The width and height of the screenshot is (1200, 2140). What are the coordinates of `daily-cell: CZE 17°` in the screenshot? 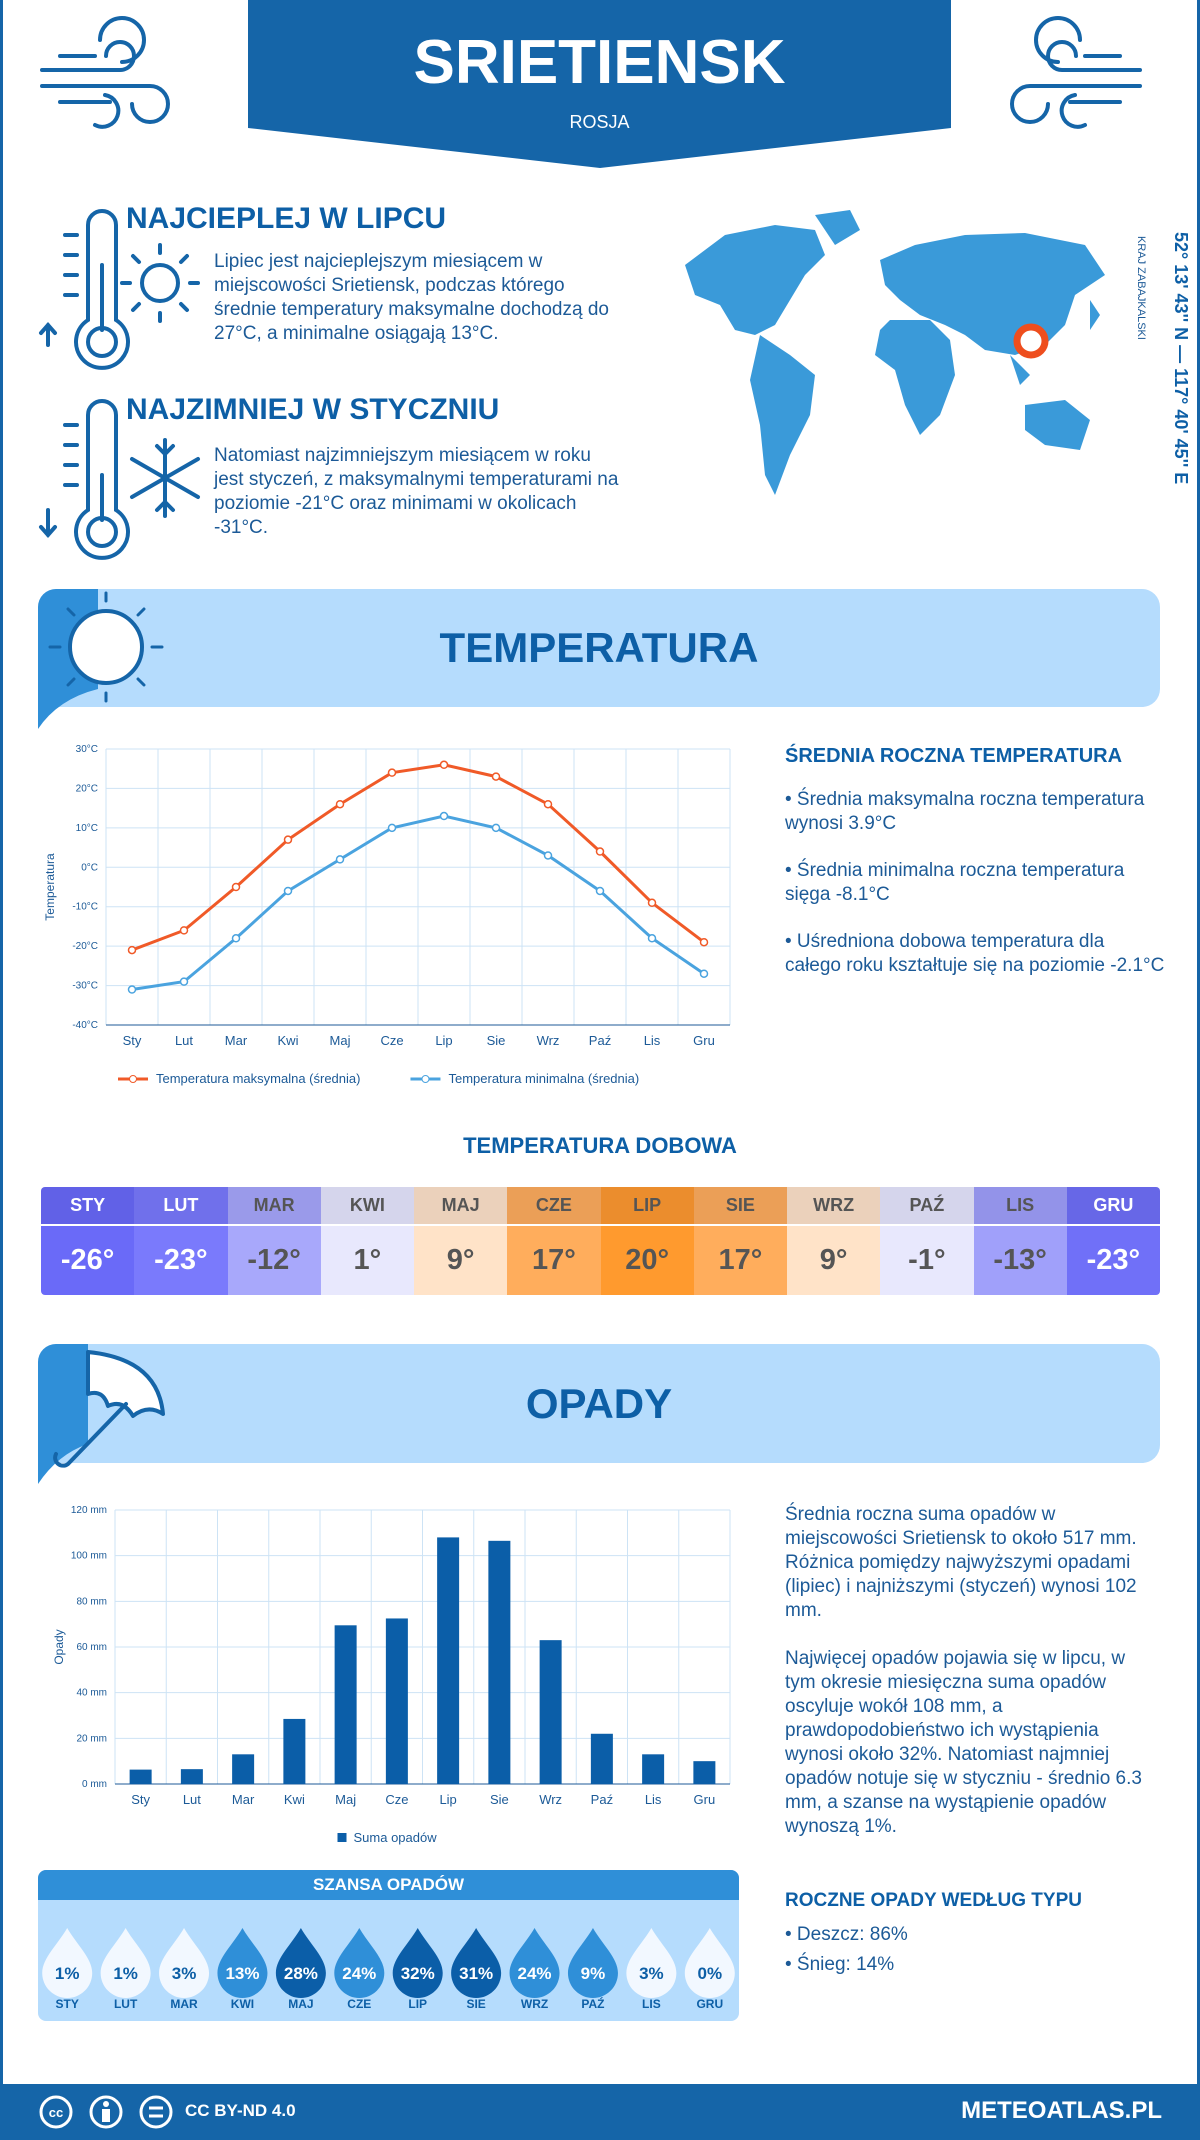 It's located at (554, 1241).